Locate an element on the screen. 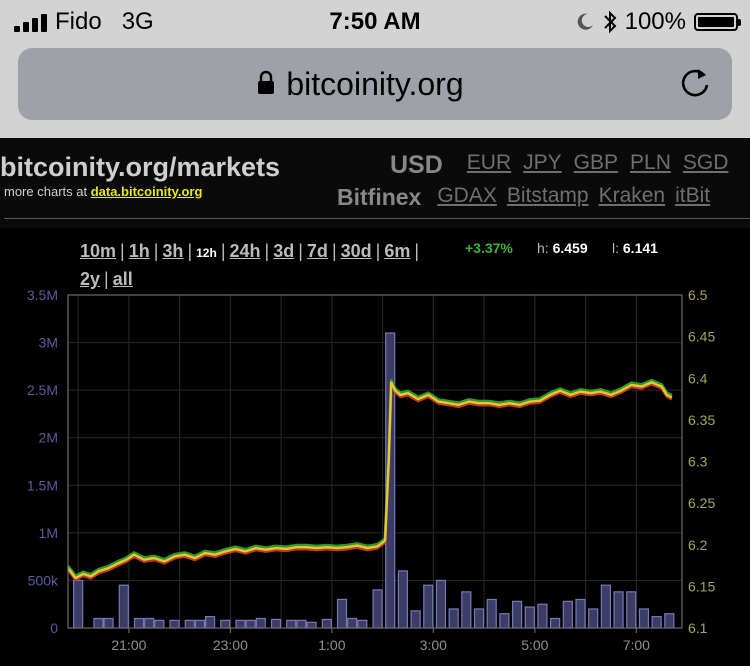  address-bar: bitcoinity.org is located at coordinates (375, 84).